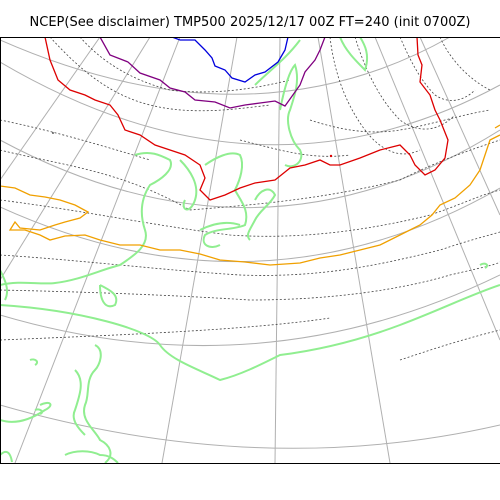 The height and width of the screenshot is (500, 500). I want to click on point-markers, so click(192, 145).